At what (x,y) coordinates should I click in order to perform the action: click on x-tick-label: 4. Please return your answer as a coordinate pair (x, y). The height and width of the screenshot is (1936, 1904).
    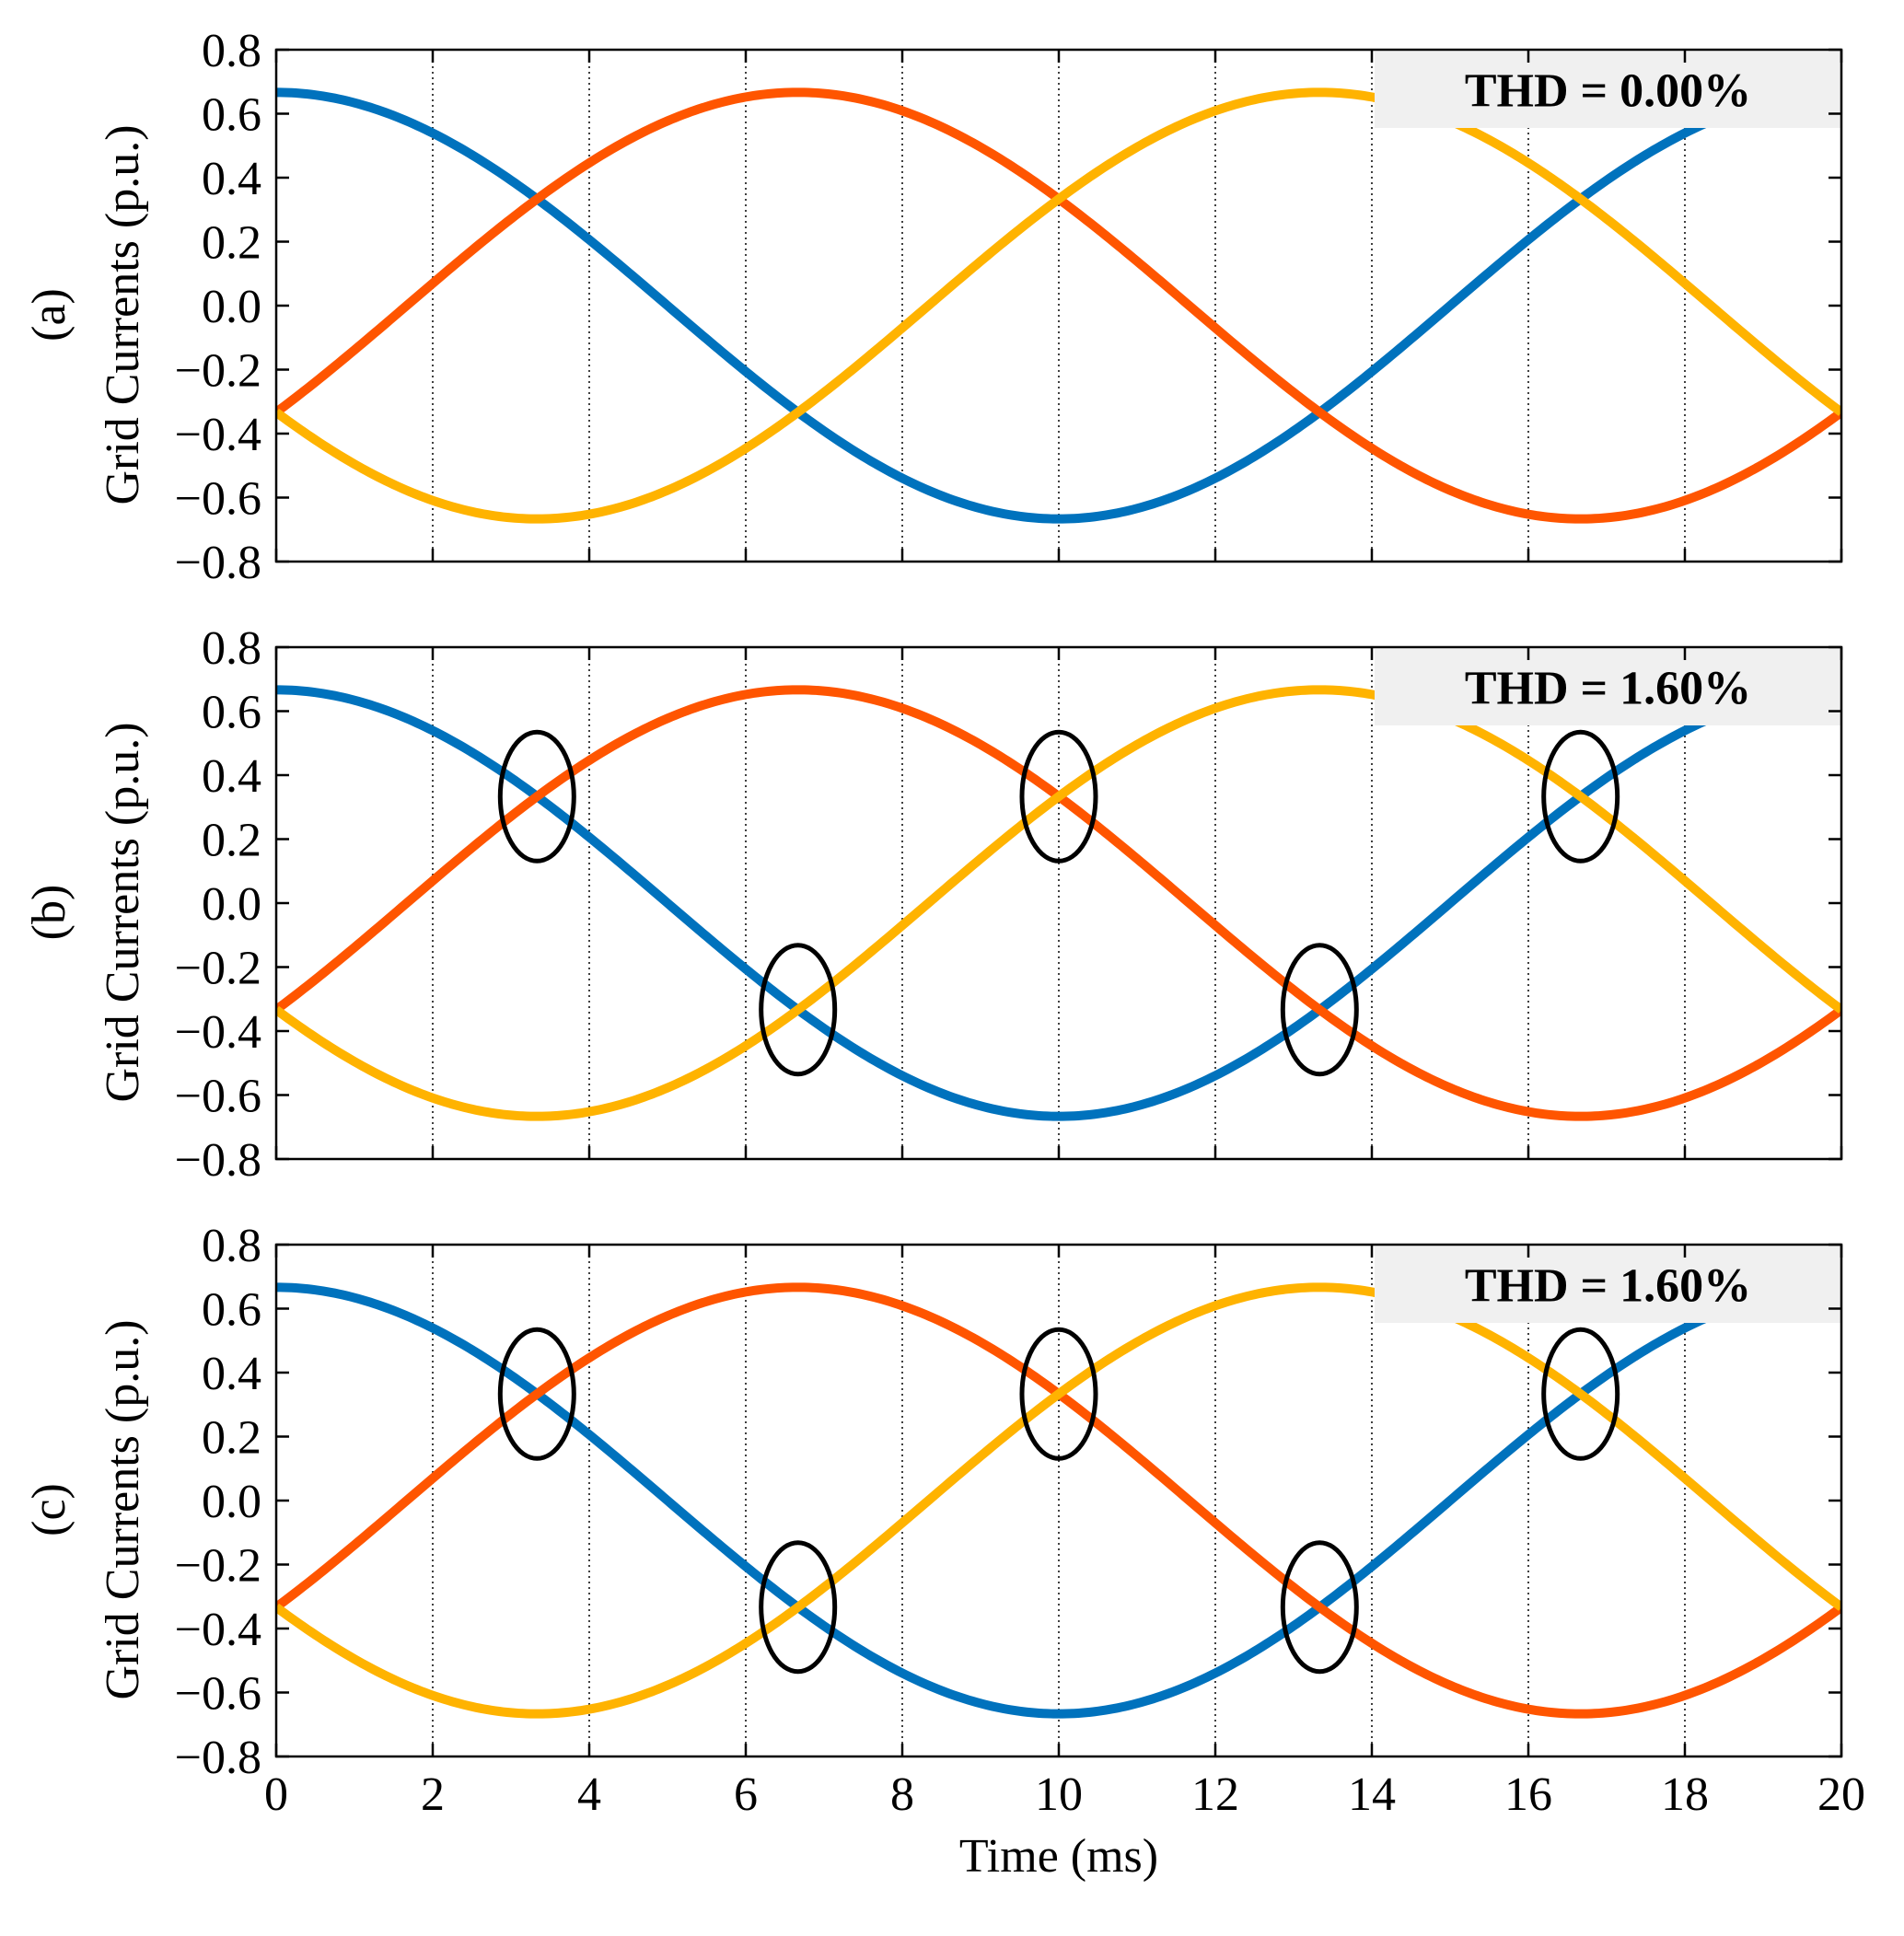
    Looking at the image, I should click on (589, 1794).